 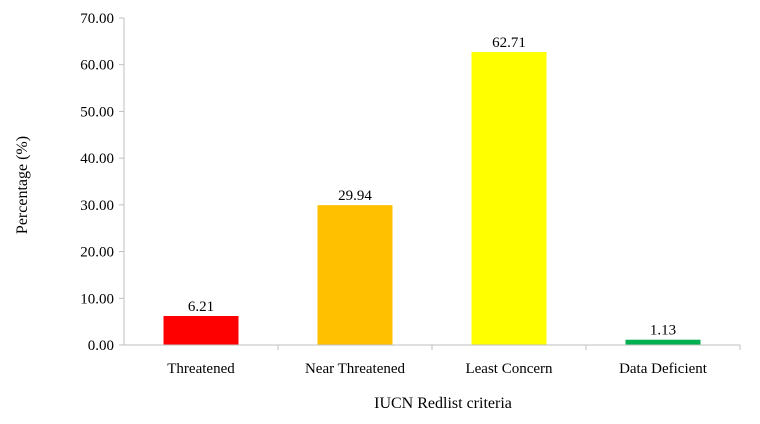 What do you see at coordinates (97, 112) in the screenshot?
I see `y-tick-label: 50.00` at bounding box center [97, 112].